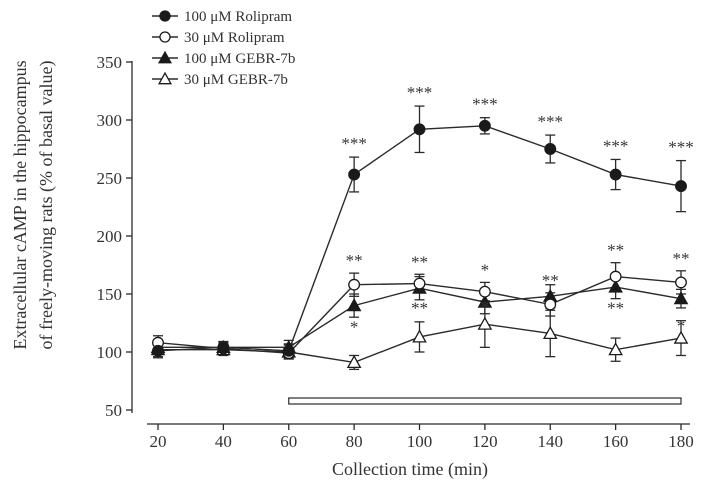 This screenshot has height=491, width=706. Describe the element at coordinates (485, 401) in the screenshot. I see `treatment-bar` at that location.